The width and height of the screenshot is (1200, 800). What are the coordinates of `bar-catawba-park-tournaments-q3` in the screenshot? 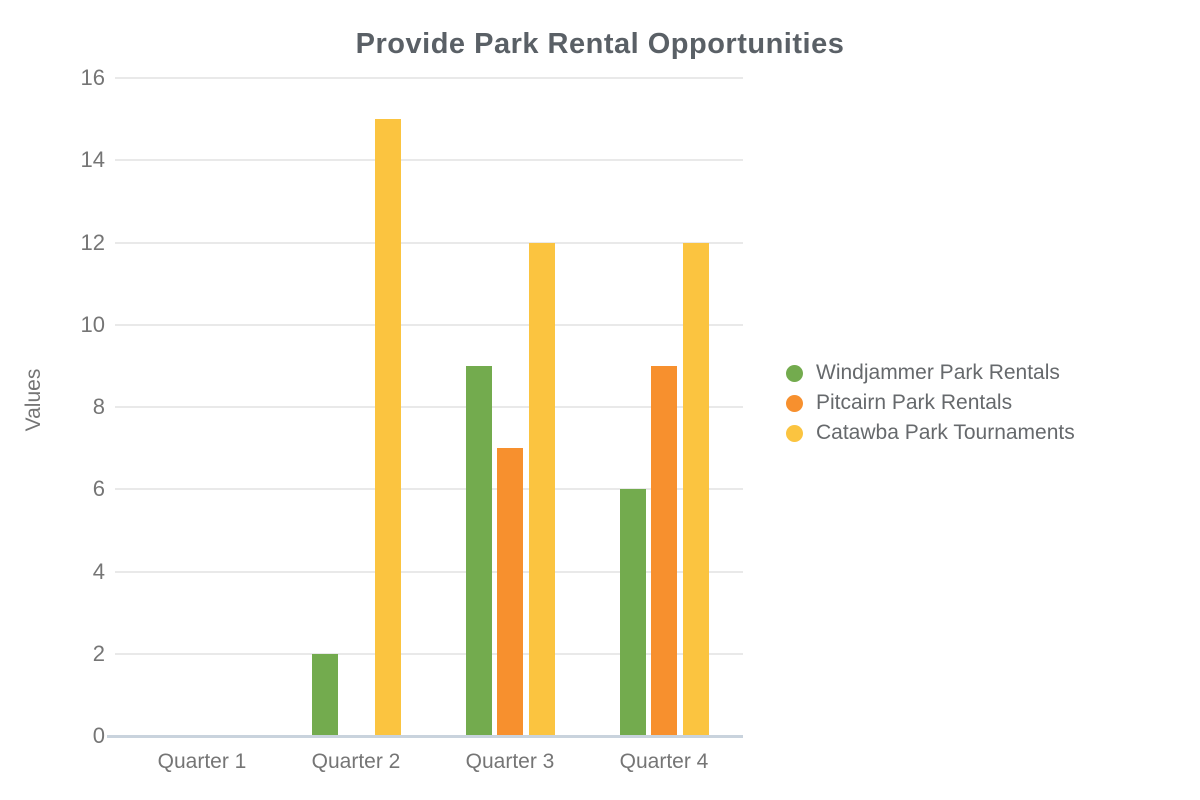 It's located at (541, 489).